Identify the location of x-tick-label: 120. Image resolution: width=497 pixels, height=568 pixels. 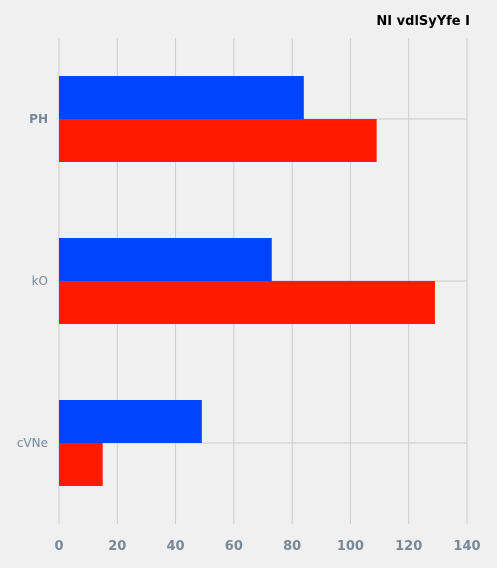
(408, 546).